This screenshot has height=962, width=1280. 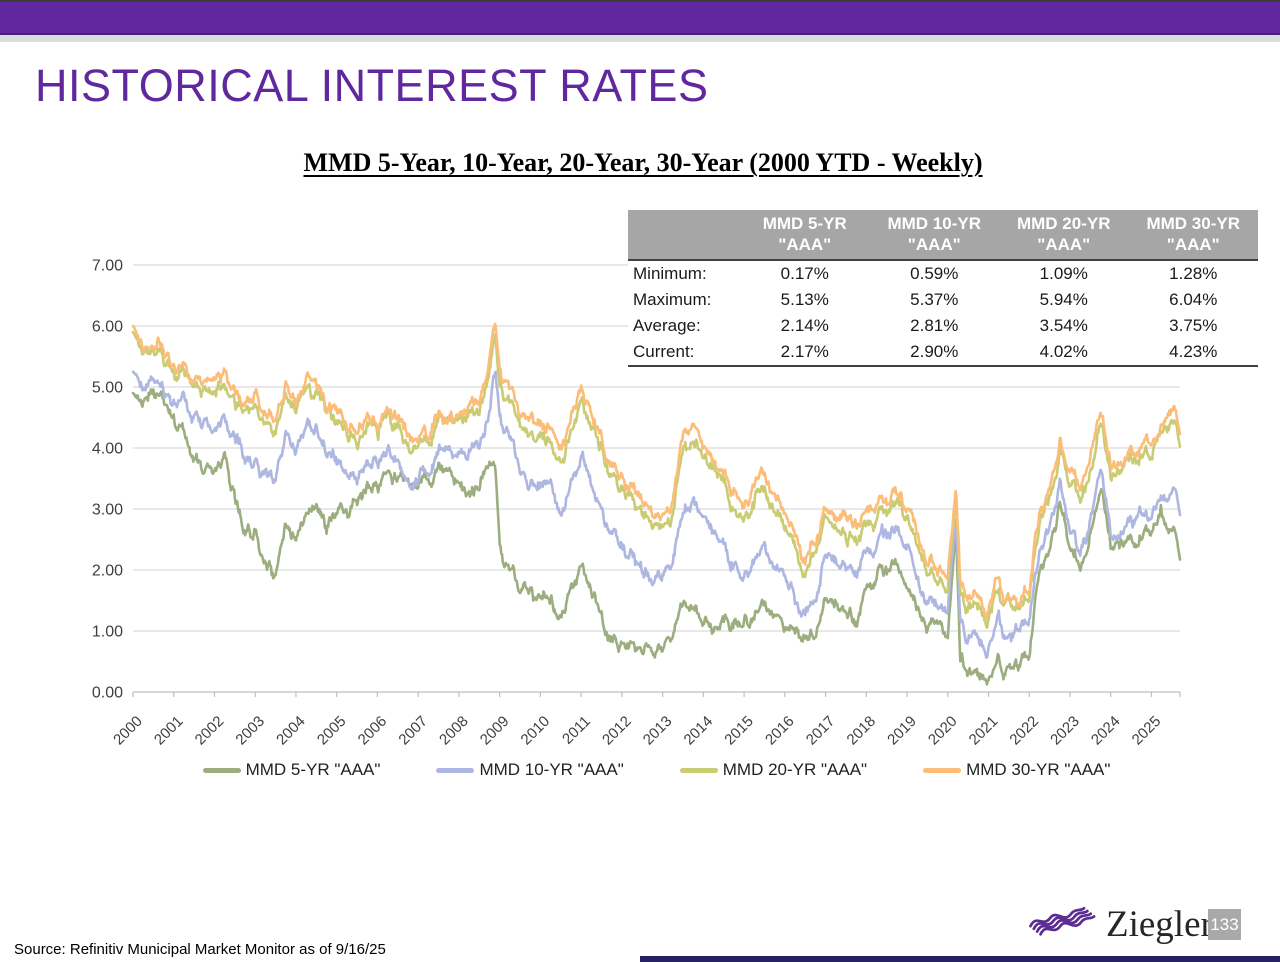 I want to click on svg-text: 2007, so click(x=413, y=731).